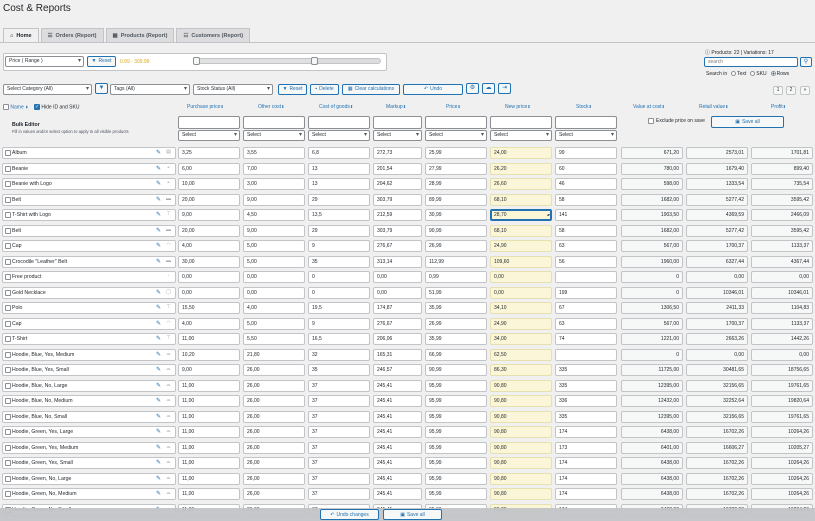 Image resolution: width=815 pixels, height=521 pixels. Describe the element at coordinates (314, 61) in the screenshot. I see `slider-handle-max` at that location.